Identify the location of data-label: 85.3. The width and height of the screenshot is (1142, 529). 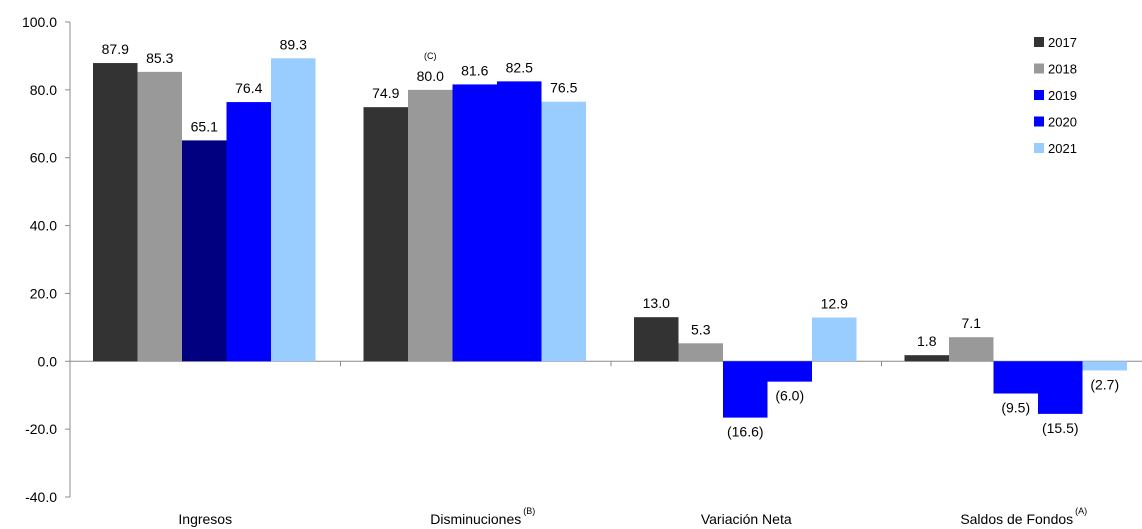
(159, 58).